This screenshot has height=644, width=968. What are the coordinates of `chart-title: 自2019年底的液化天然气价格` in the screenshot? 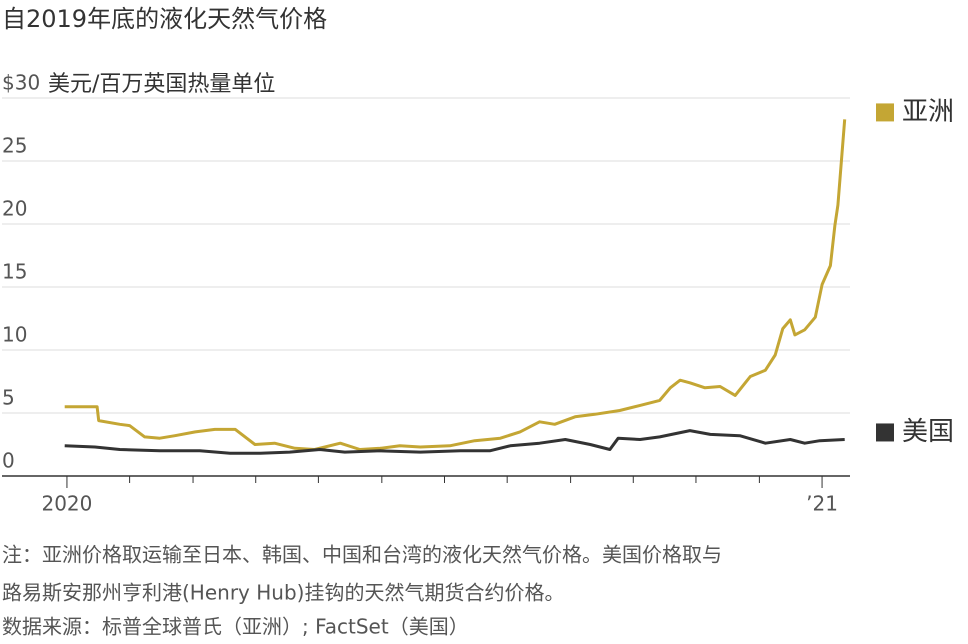 It's located at (164, 19).